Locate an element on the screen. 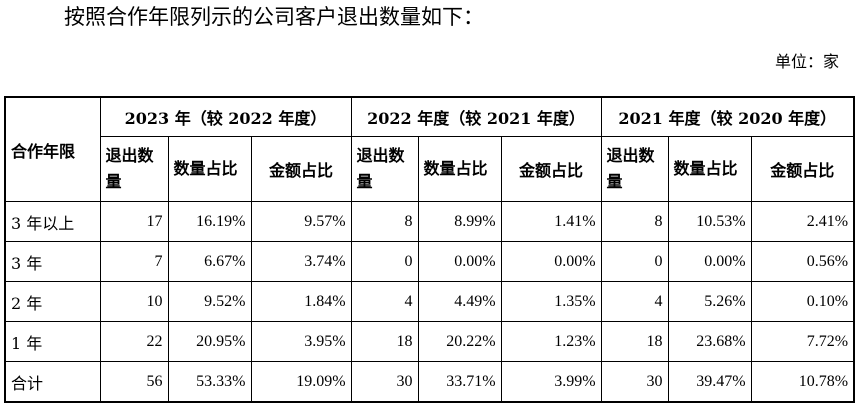 The width and height of the screenshot is (857, 410). table-cell: 56 is located at coordinates (134, 382).